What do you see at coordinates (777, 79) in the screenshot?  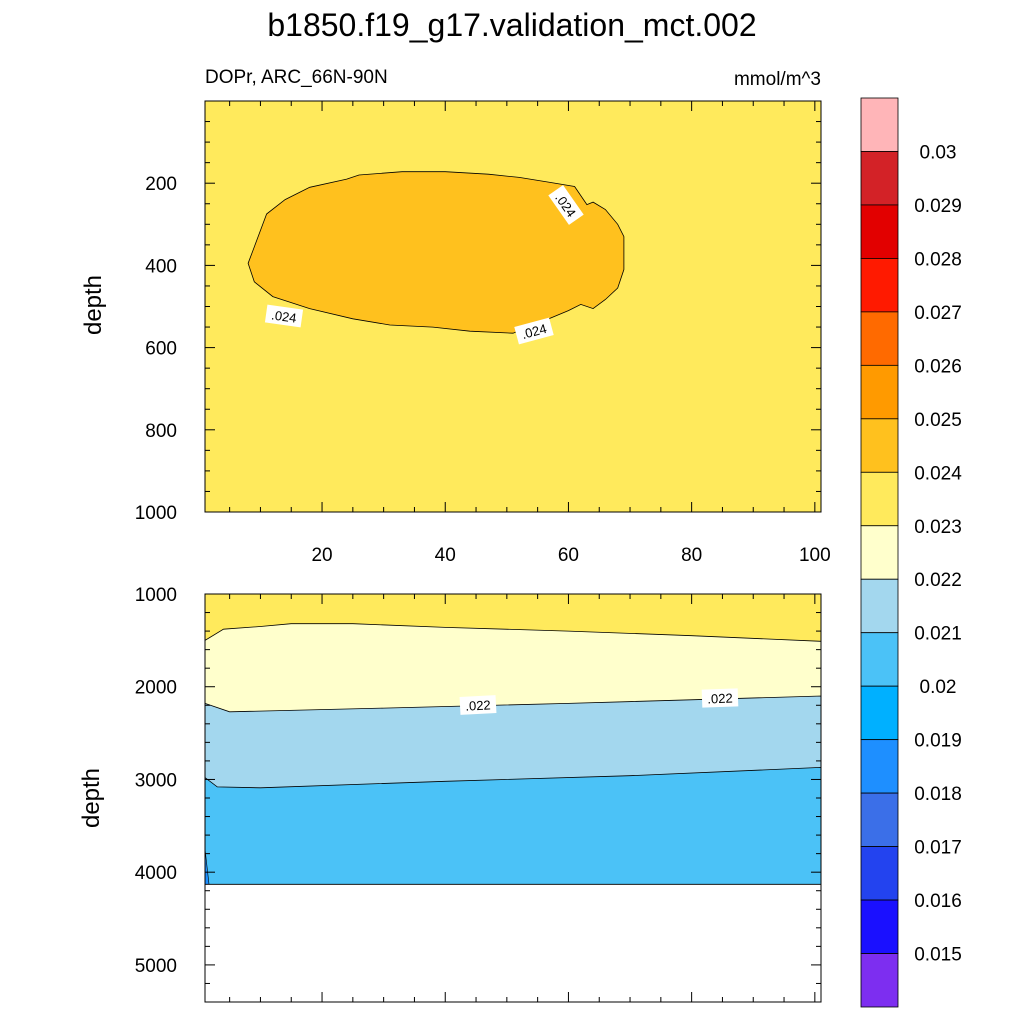 I see `units-label: mmol/m^3` at bounding box center [777, 79].